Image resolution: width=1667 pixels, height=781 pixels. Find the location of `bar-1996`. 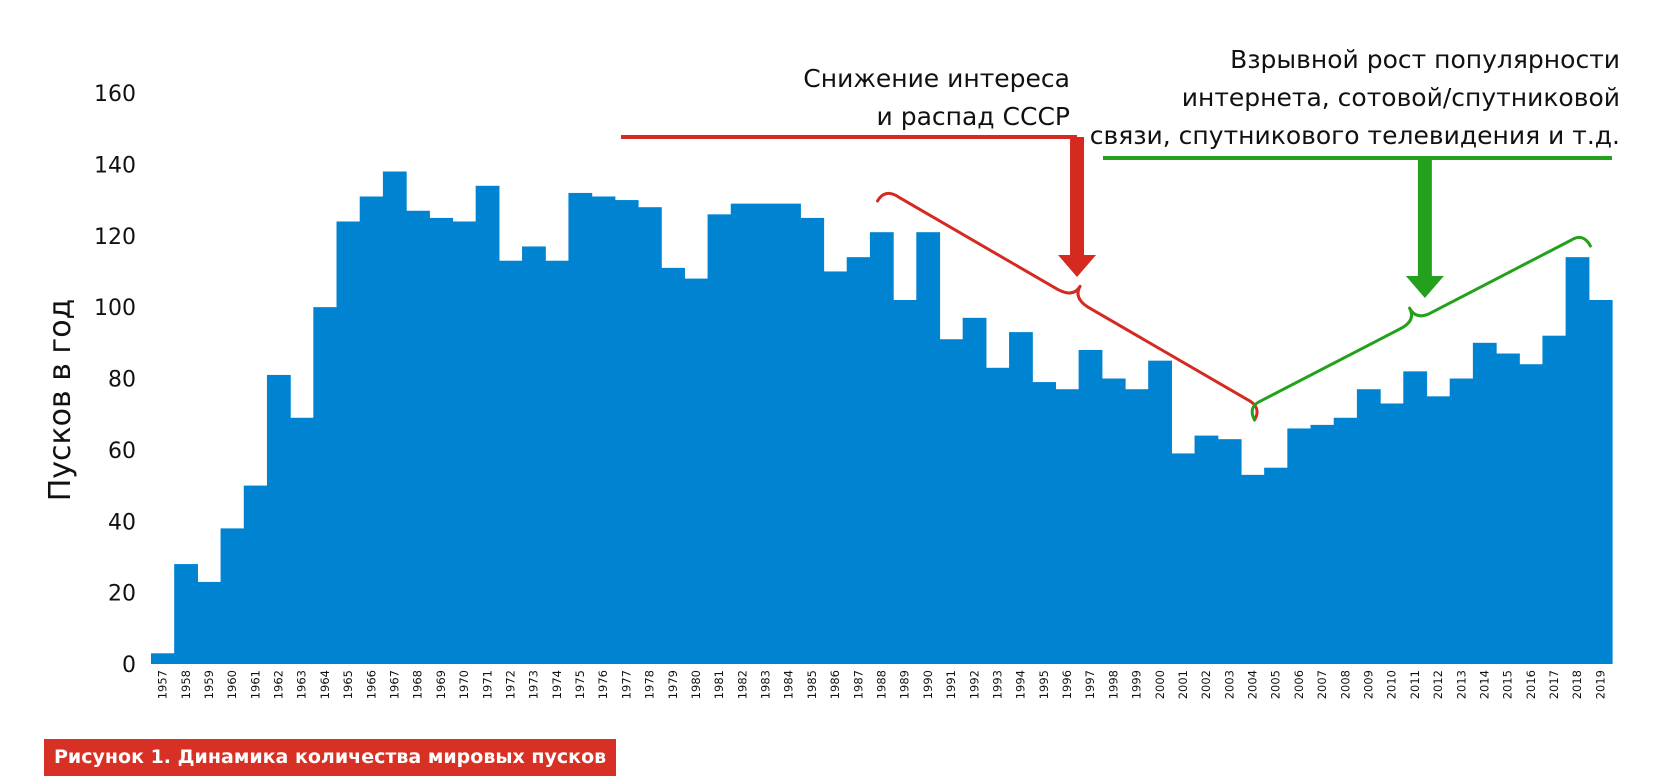

bar-1996 is located at coordinates (1067, 526).